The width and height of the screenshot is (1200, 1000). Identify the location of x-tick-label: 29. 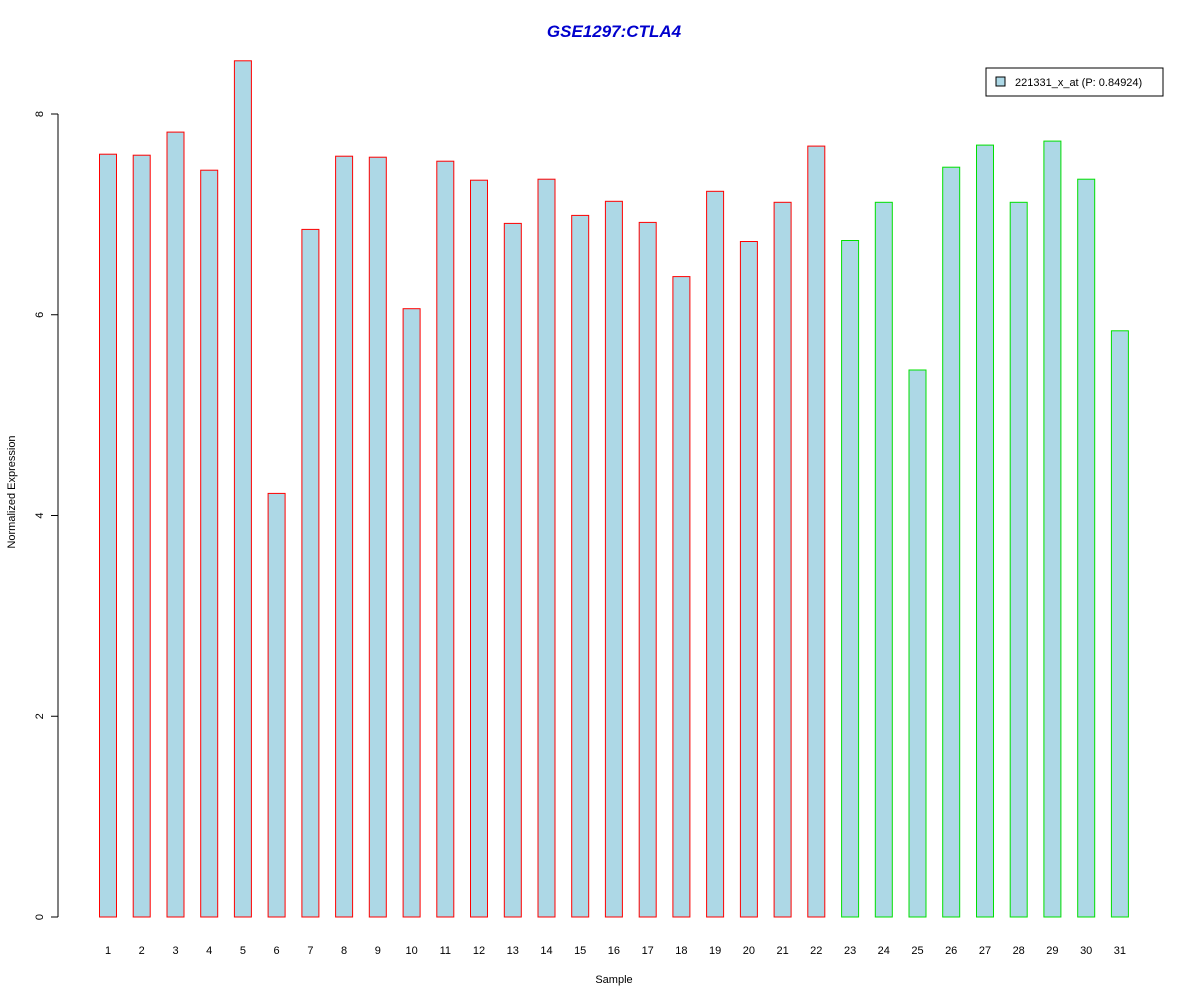
(1052, 951).